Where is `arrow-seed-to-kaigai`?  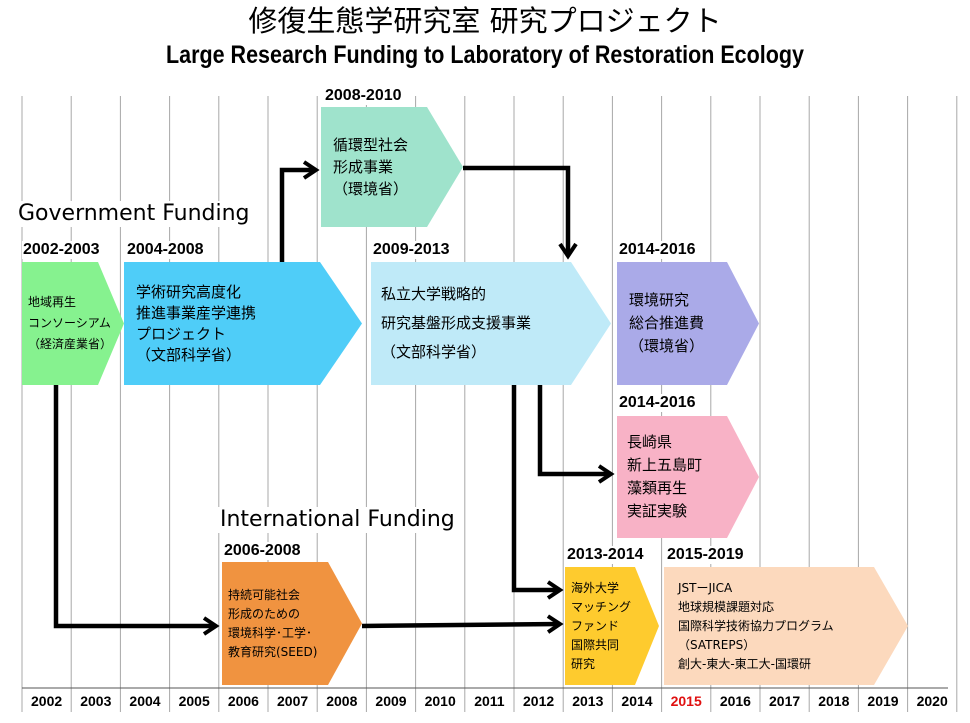 arrow-seed-to-kaigai is located at coordinates (462, 624).